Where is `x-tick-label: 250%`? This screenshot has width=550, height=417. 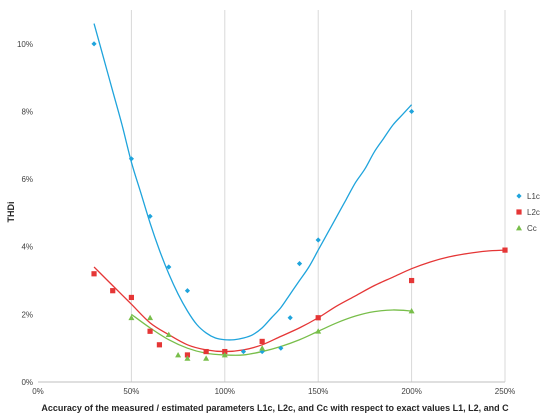 x-tick-label: 250% is located at coordinates (505, 391).